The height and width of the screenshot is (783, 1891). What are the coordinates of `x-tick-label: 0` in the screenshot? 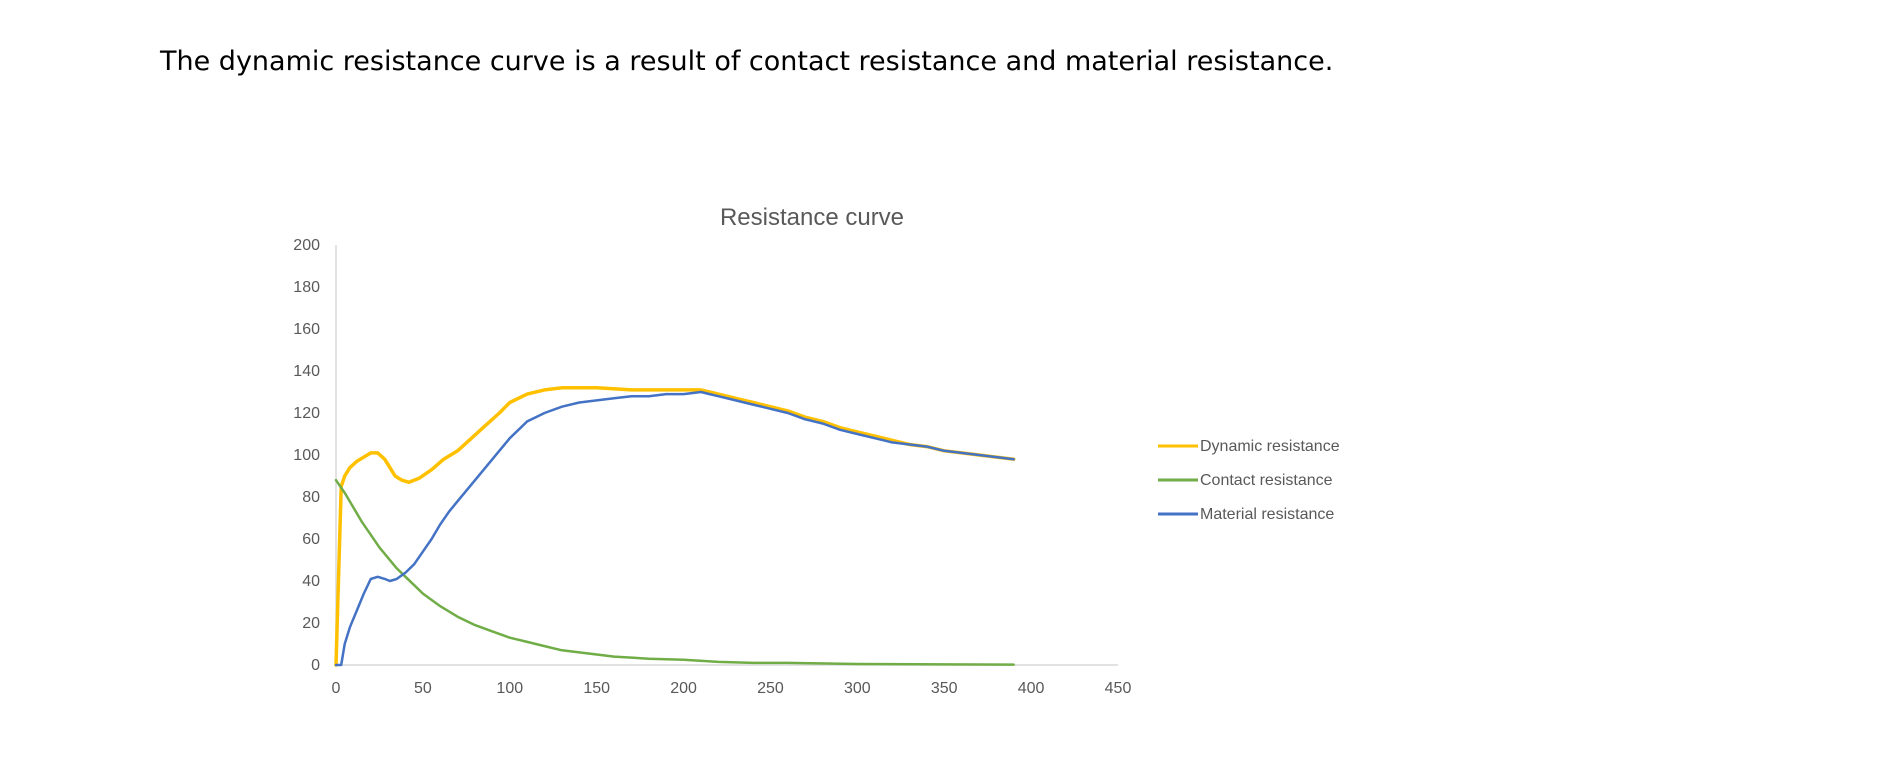 It's located at (336, 688).